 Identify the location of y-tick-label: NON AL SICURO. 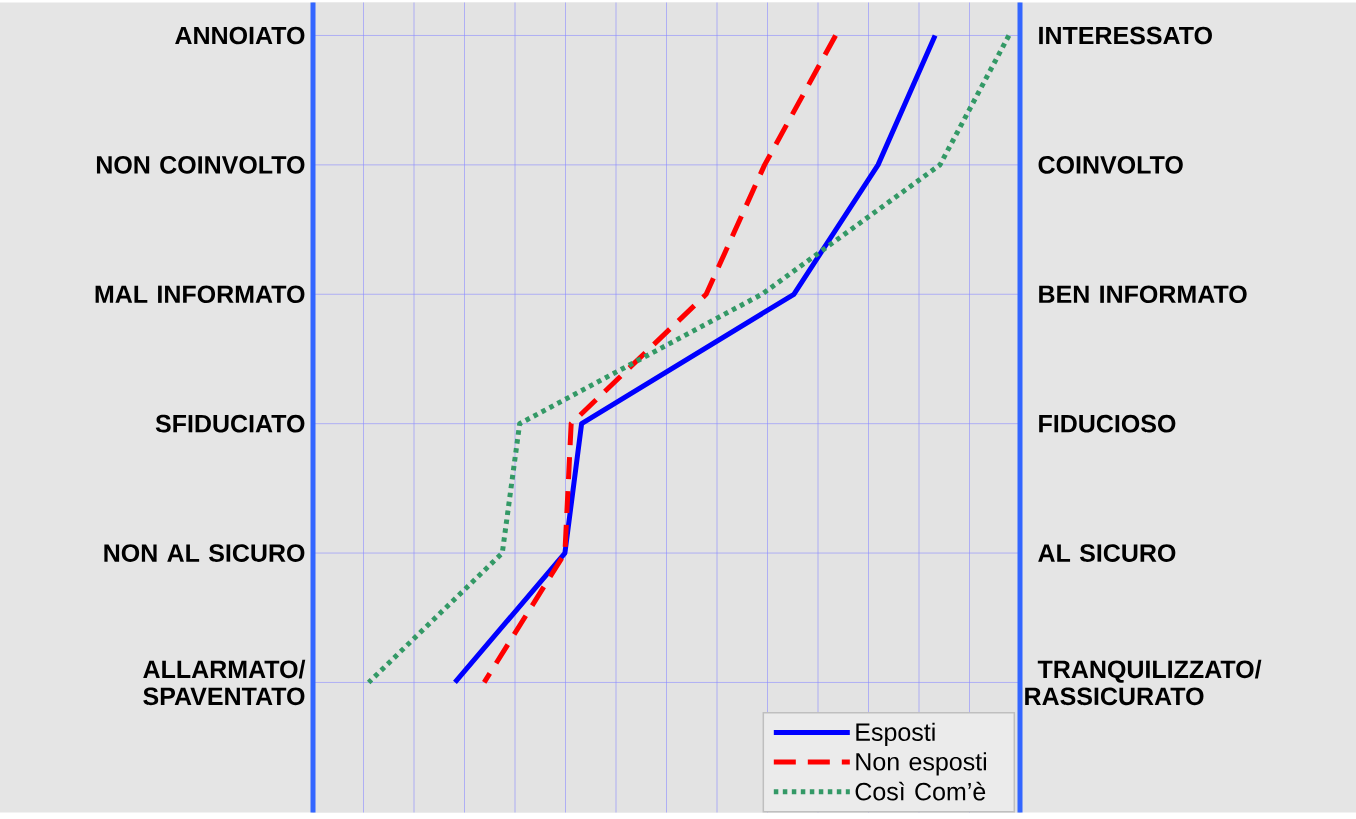
(204, 553).